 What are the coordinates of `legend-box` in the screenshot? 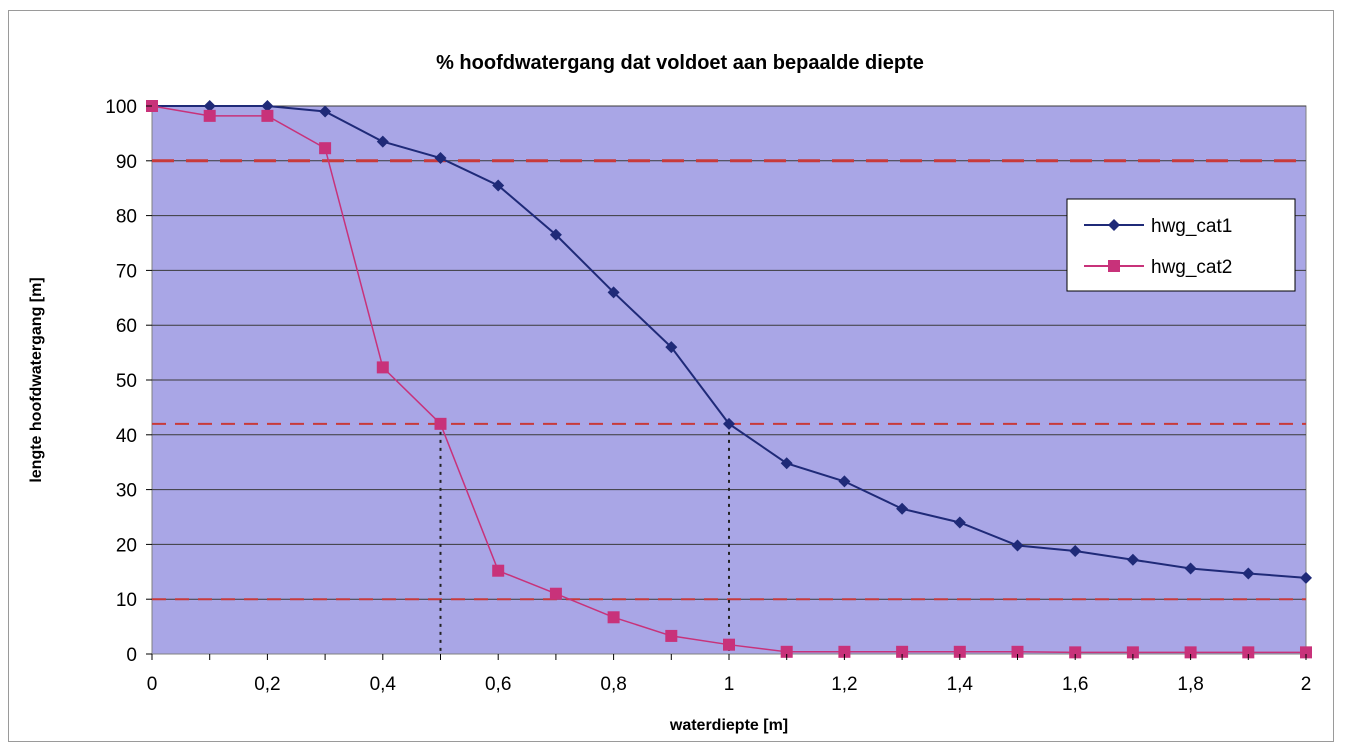 It's located at (1181, 245).